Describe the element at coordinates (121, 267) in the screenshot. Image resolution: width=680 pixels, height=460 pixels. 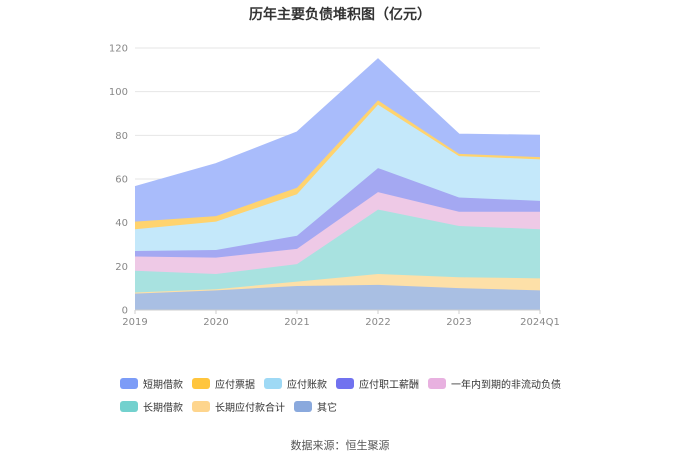
I see `y-tick-label: 20` at that location.